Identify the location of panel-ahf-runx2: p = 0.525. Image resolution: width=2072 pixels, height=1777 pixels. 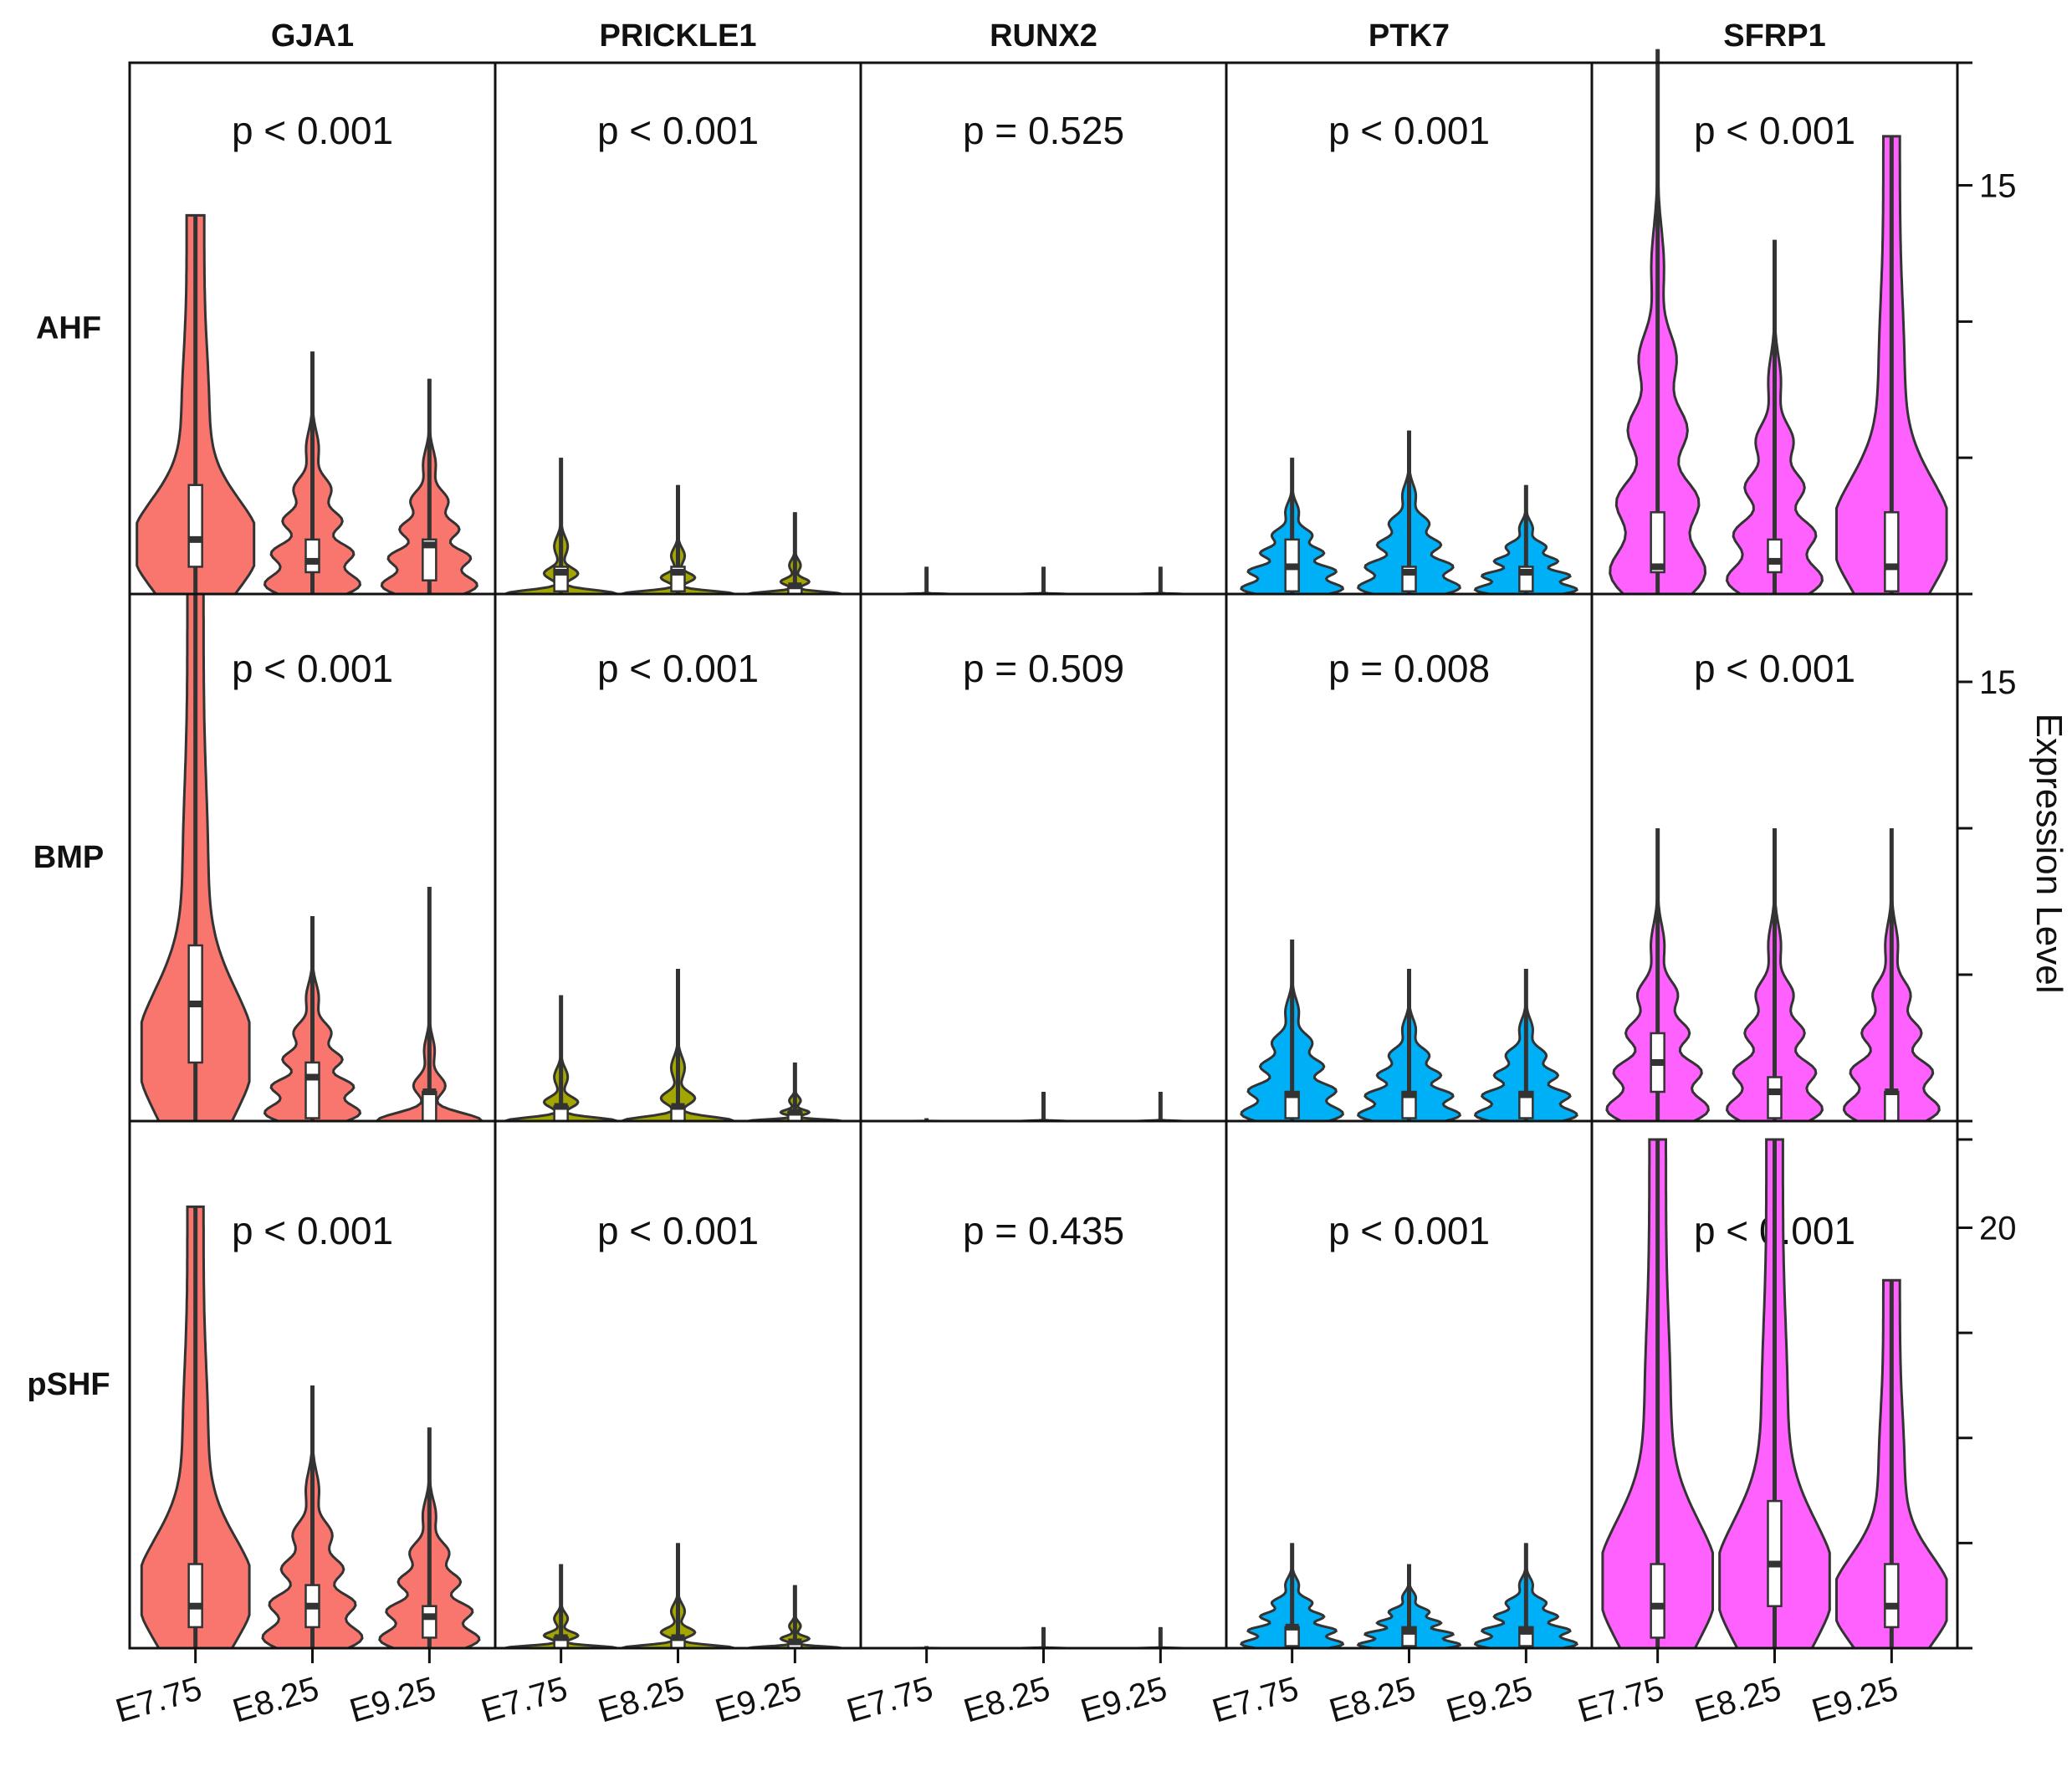
(1043, 328).